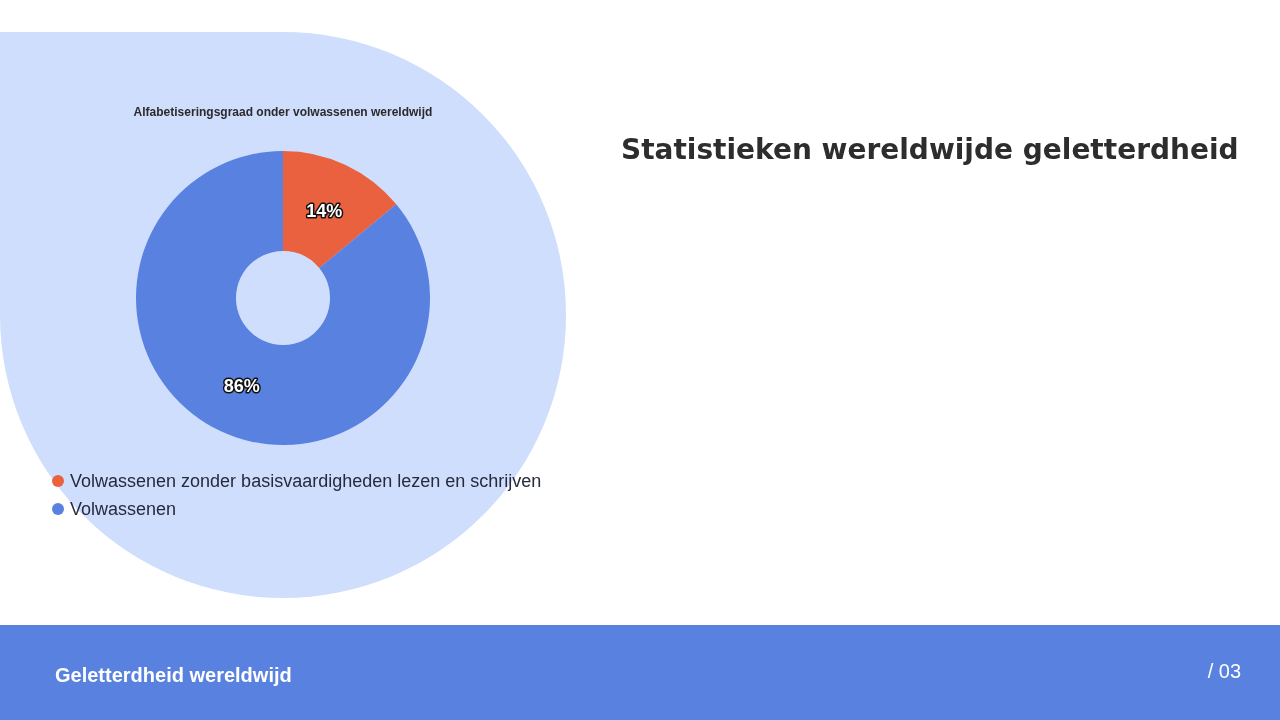 This screenshot has width=1280, height=720. What do you see at coordinates (1224, 671) in the screenshot?
I see `text: / 03` at bounding box center [1224, 671].